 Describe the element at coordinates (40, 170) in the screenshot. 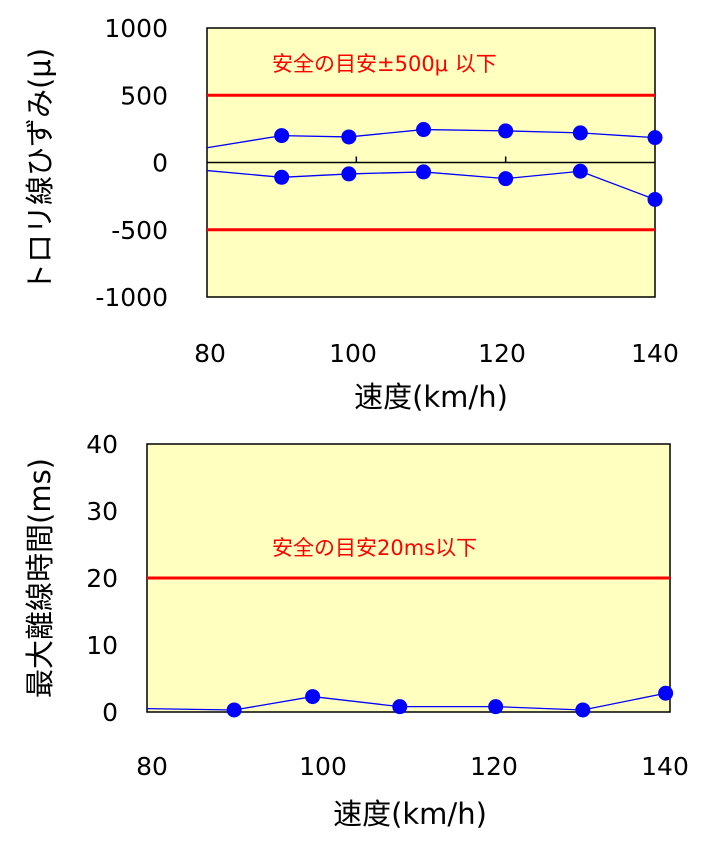

I see `strain-y-axis-label: トロリ線ひずみ(μ)` at that location.